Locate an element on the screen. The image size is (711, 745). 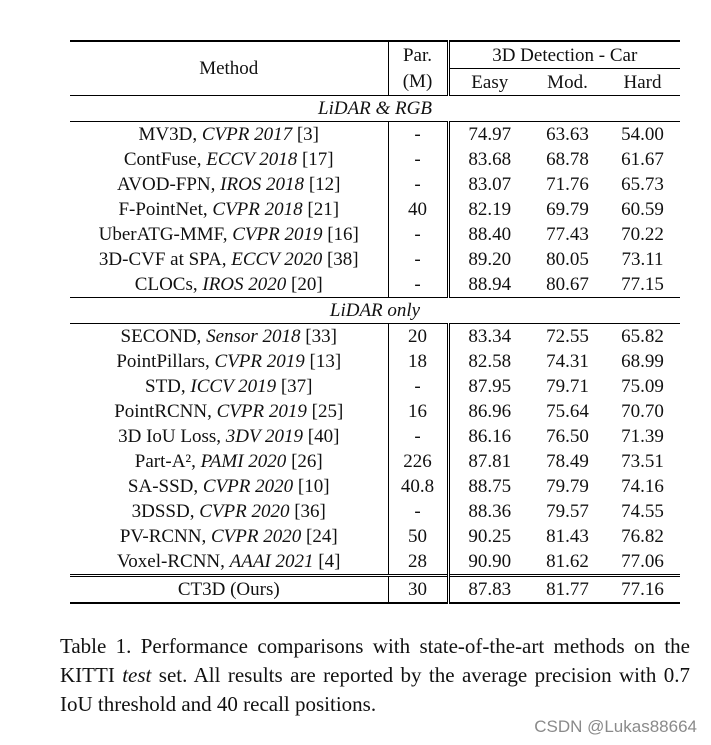
method-name: SECOND, is located at coordinates (163, 336).